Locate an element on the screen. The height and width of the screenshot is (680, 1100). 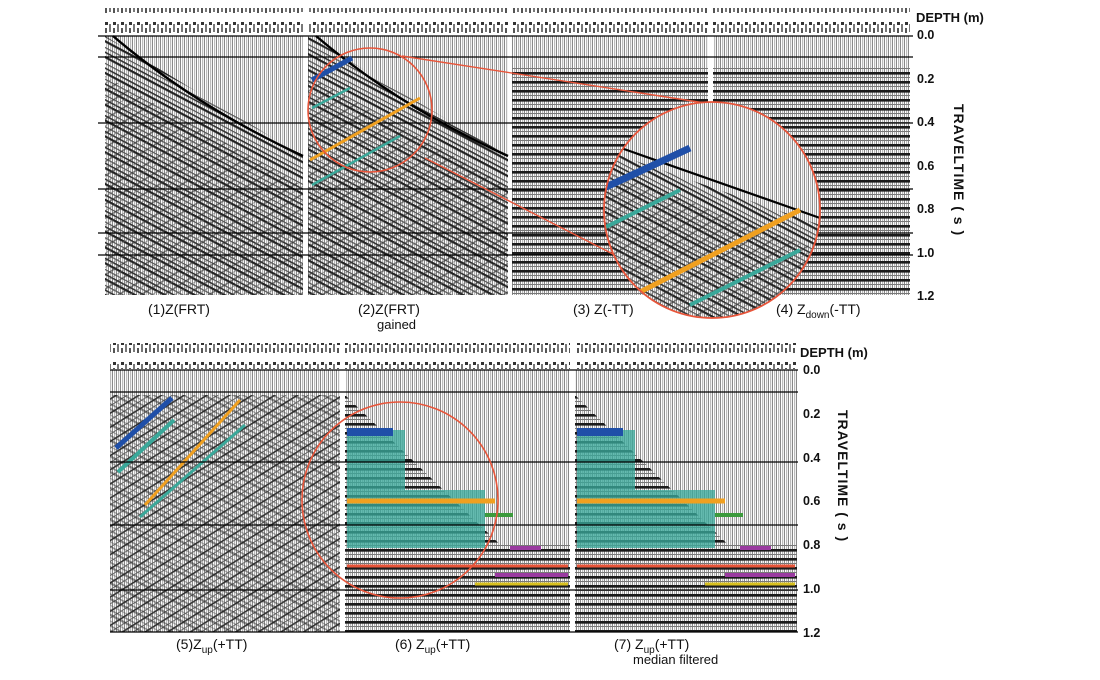
bottom-traveltime-label: TRAVELTIME ( s ) is located at coordinates (843, 476).